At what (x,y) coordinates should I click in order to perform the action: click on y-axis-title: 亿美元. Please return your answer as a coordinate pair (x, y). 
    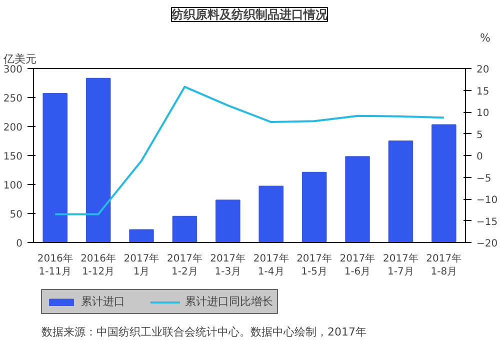
    Looking at the image, I should click on (19, 59).